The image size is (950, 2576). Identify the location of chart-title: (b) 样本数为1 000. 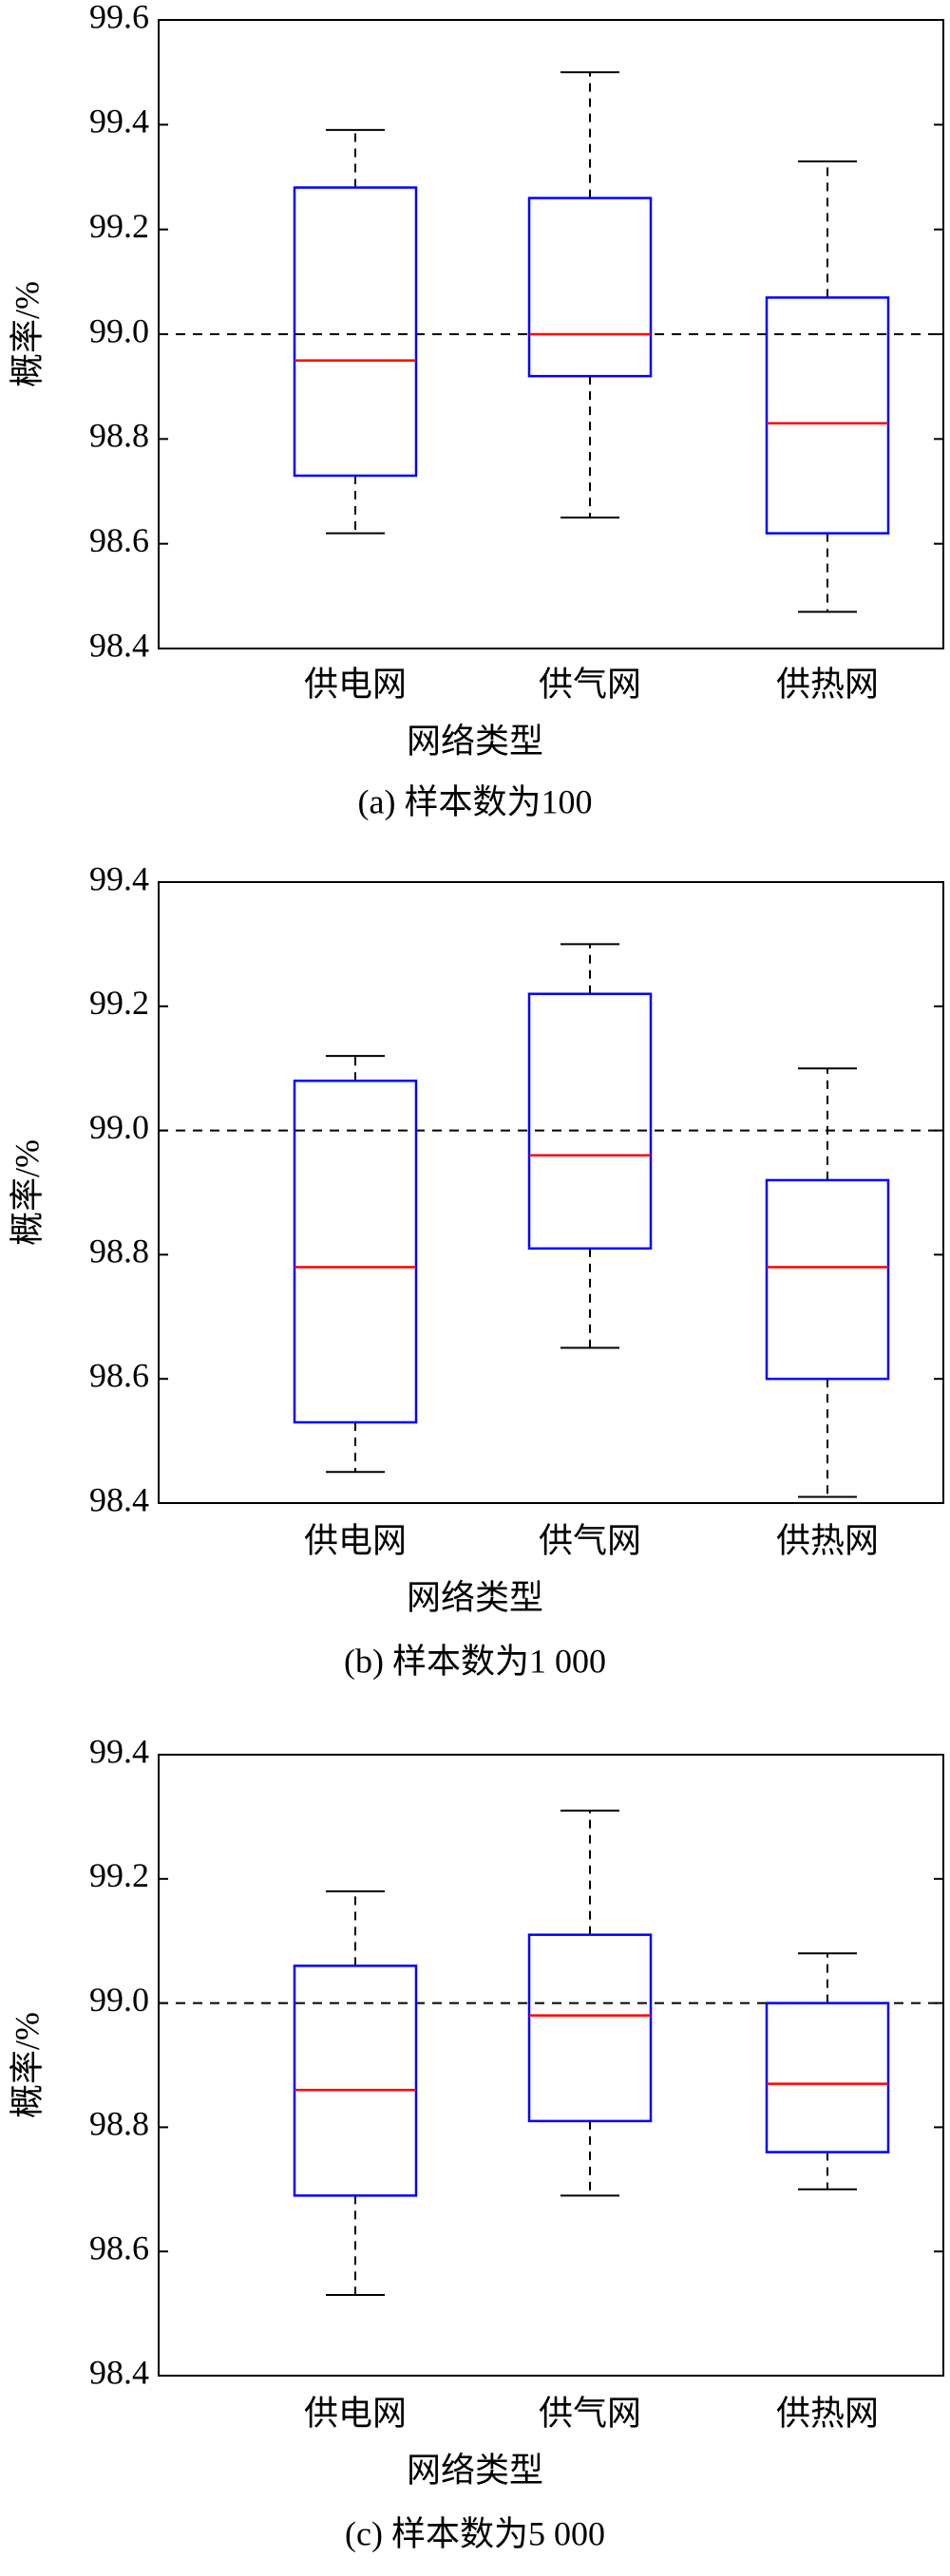
(475, 1661).